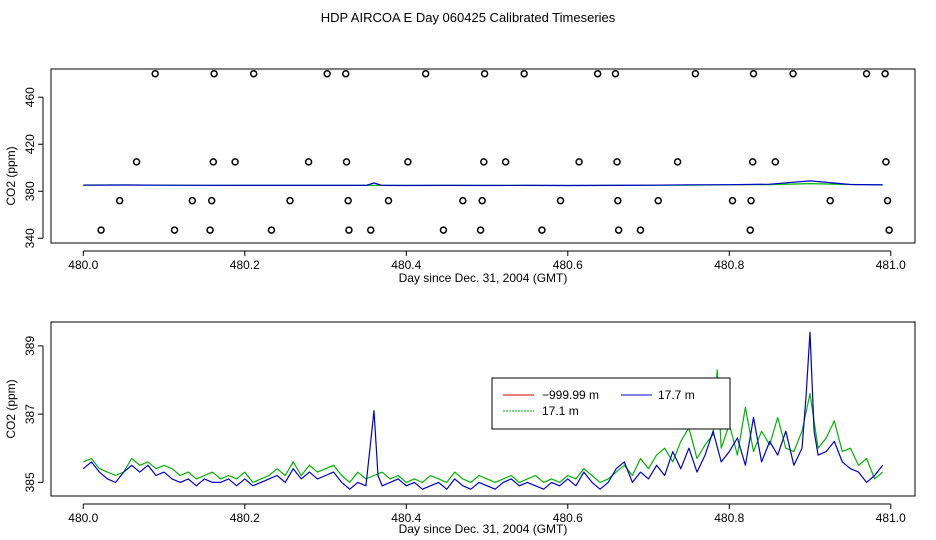 This screenshot has height=540, width=936. What do you see at coordinates (30, 346) in the screenshot?
I see `y-tick-label: 389` at bounding box center [30, 346].